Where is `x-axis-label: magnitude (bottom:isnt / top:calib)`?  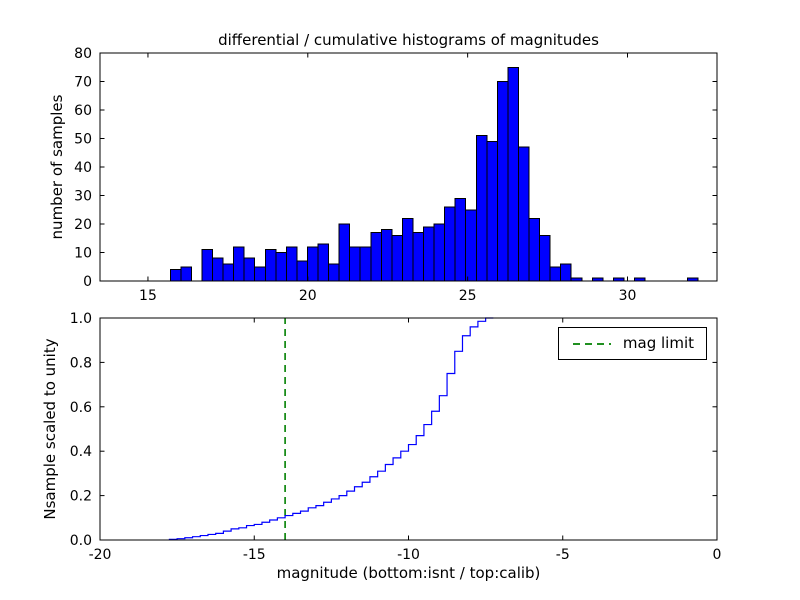 x-axis-label: magnitude (bottom:isnt / top:calib) is located at coordinates (408, 573).